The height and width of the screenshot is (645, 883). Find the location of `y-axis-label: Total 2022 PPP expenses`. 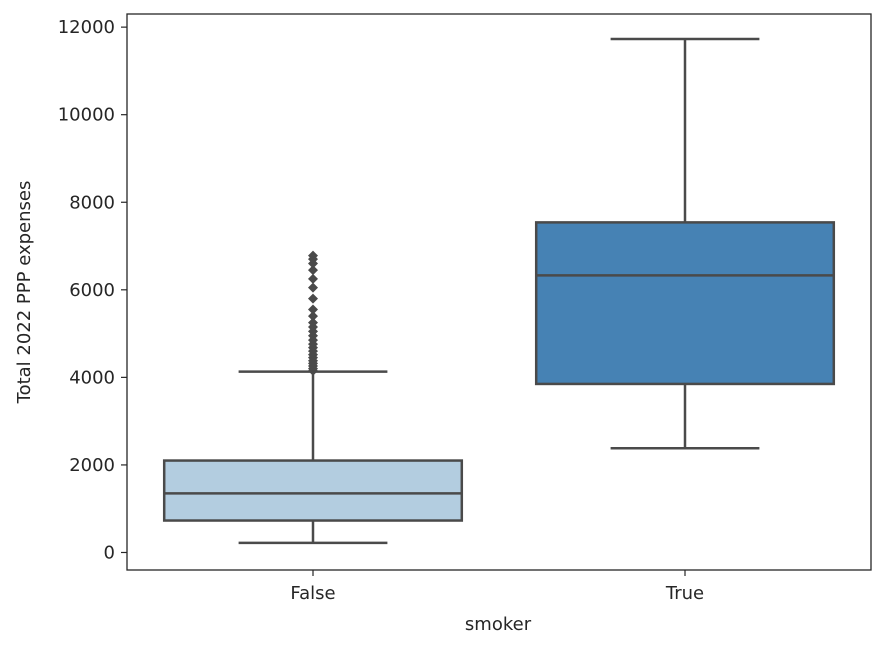

y-axis-label: Total 2022 PPP expenses is located at coordinates (24, 293).